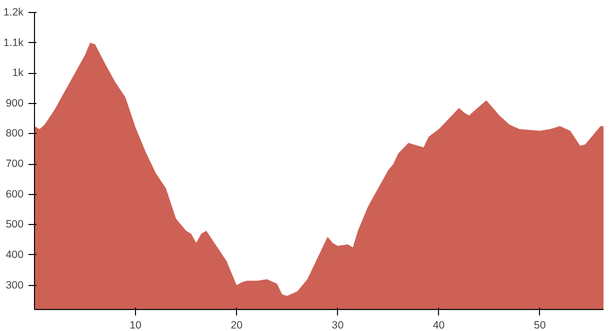 The height and width of the screenshot is (331, 613). What do you see at coordinates (15, 194) in the screenshot?
I see `y-tick-label: 600` at bounding box center [15, 194].